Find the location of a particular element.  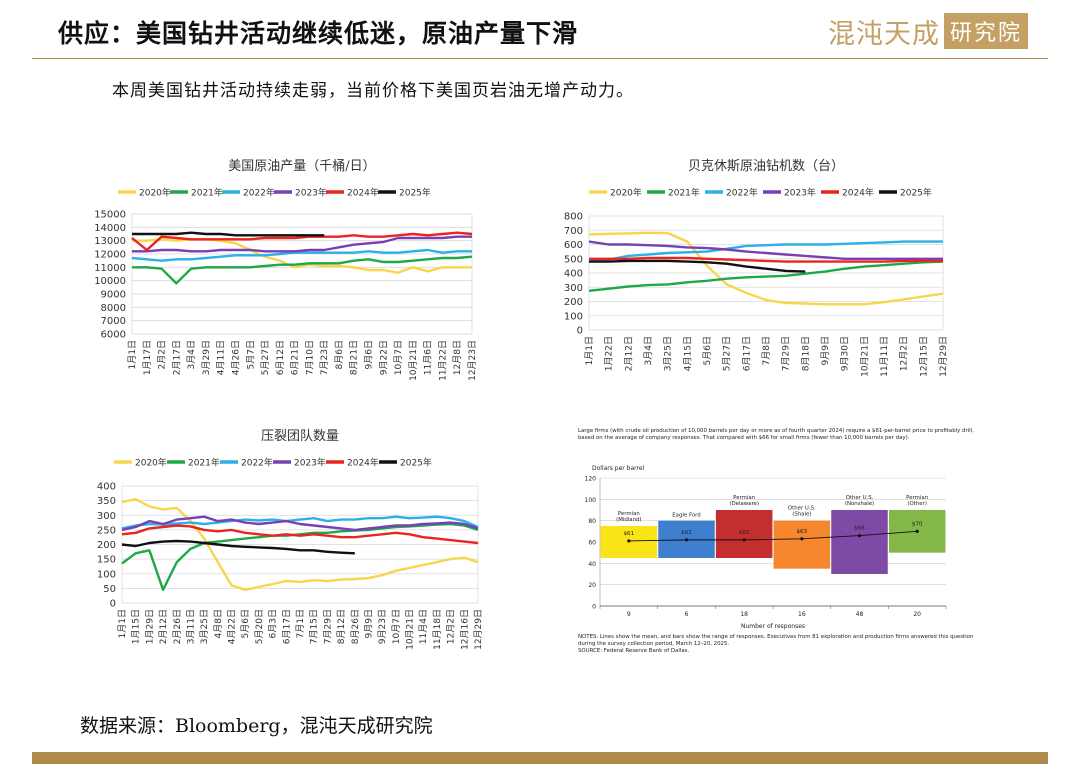

x-tick-label: 4月22日 is located at coordinates (232, 626).